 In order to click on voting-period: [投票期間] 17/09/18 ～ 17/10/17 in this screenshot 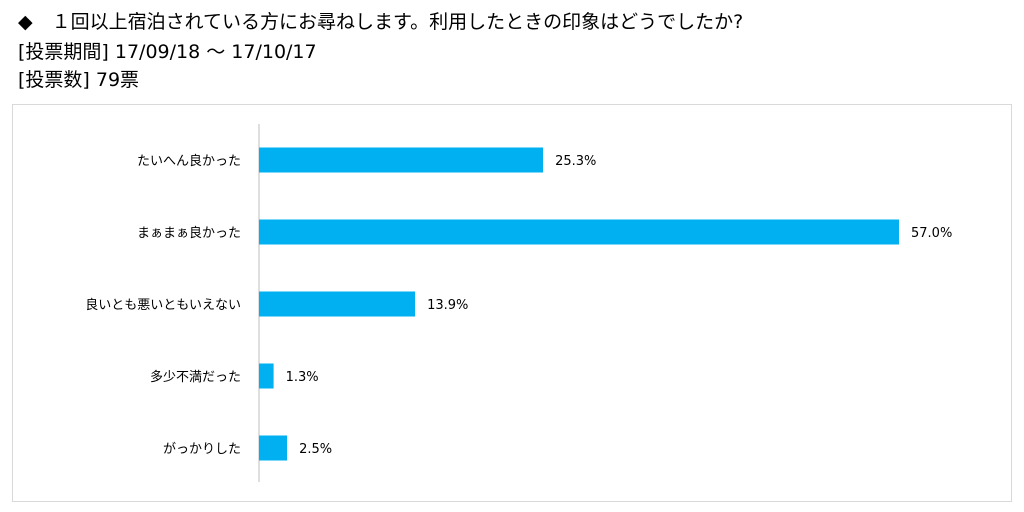, I will do `click(167, 52)`.